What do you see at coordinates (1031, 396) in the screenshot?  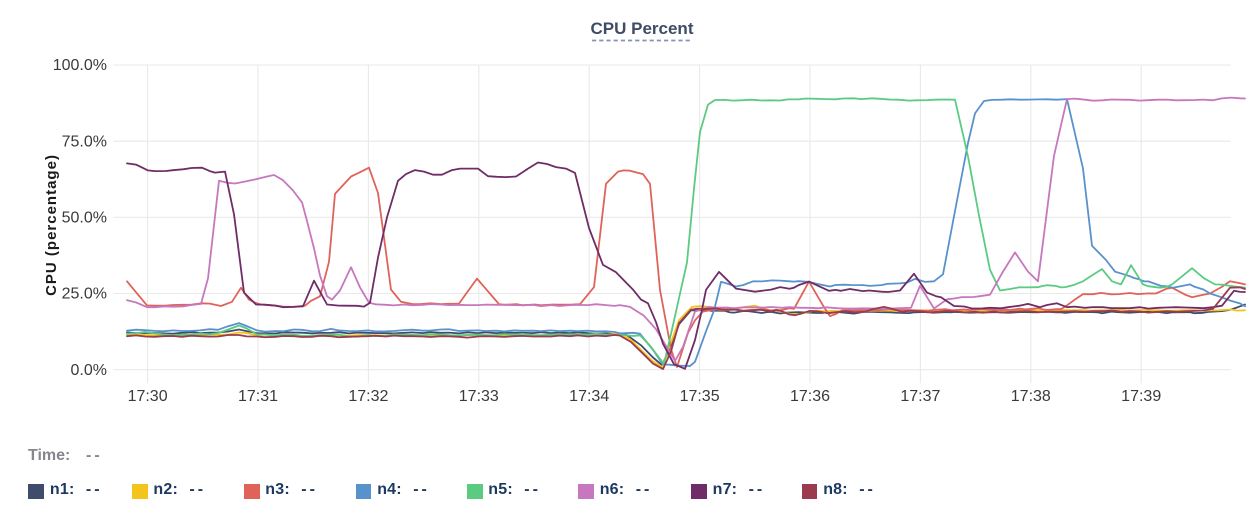 I see `svg-text: 17:38` at bounding box center [1031, 396].